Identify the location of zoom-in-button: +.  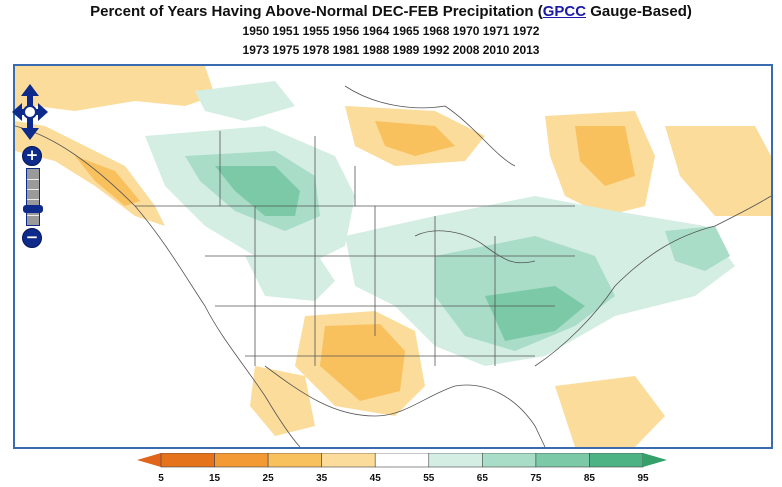
(32, 156).